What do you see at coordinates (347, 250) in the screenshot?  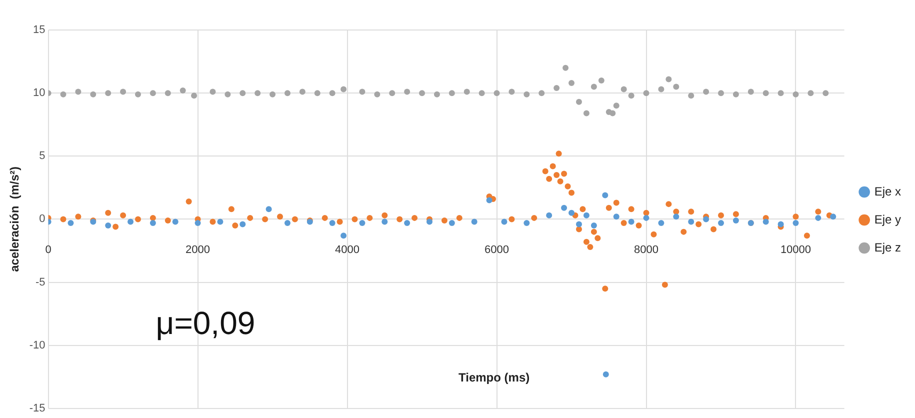 I see `x-tick-label: 4000` at bounding box center [347, 250].